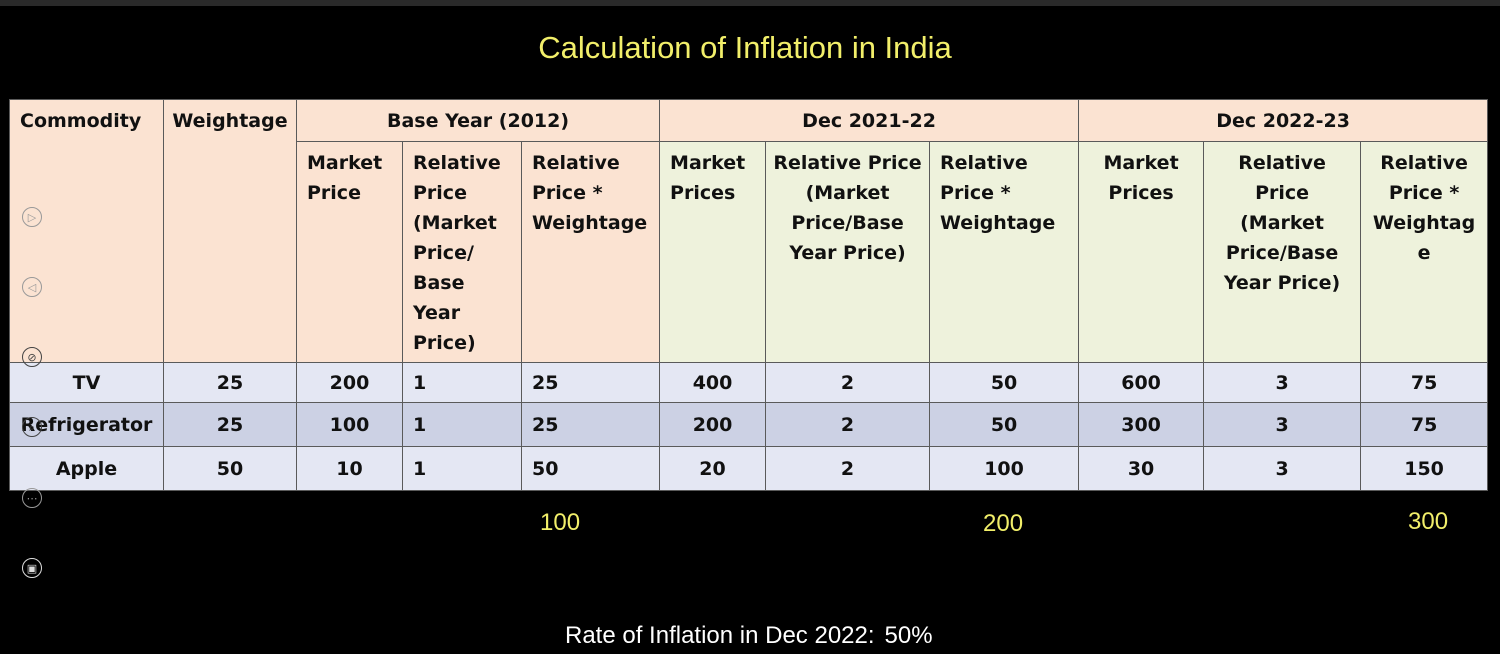  Describe the element at coordinates (713, 424) in the screenshot. I see `cell-dec21-price: 200` at that location.